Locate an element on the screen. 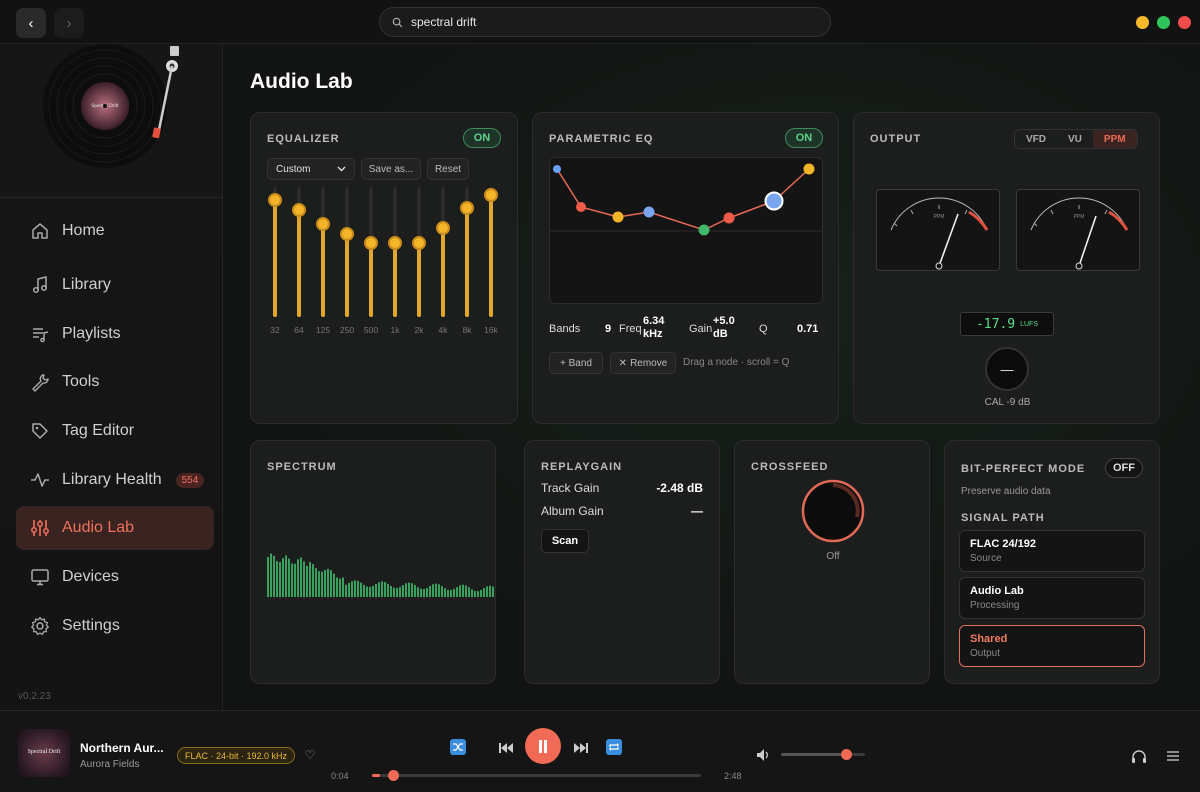 Image resolution: width=1200 pixels, height=792 pixels. volume-handle is located at coordinates (846, 754).